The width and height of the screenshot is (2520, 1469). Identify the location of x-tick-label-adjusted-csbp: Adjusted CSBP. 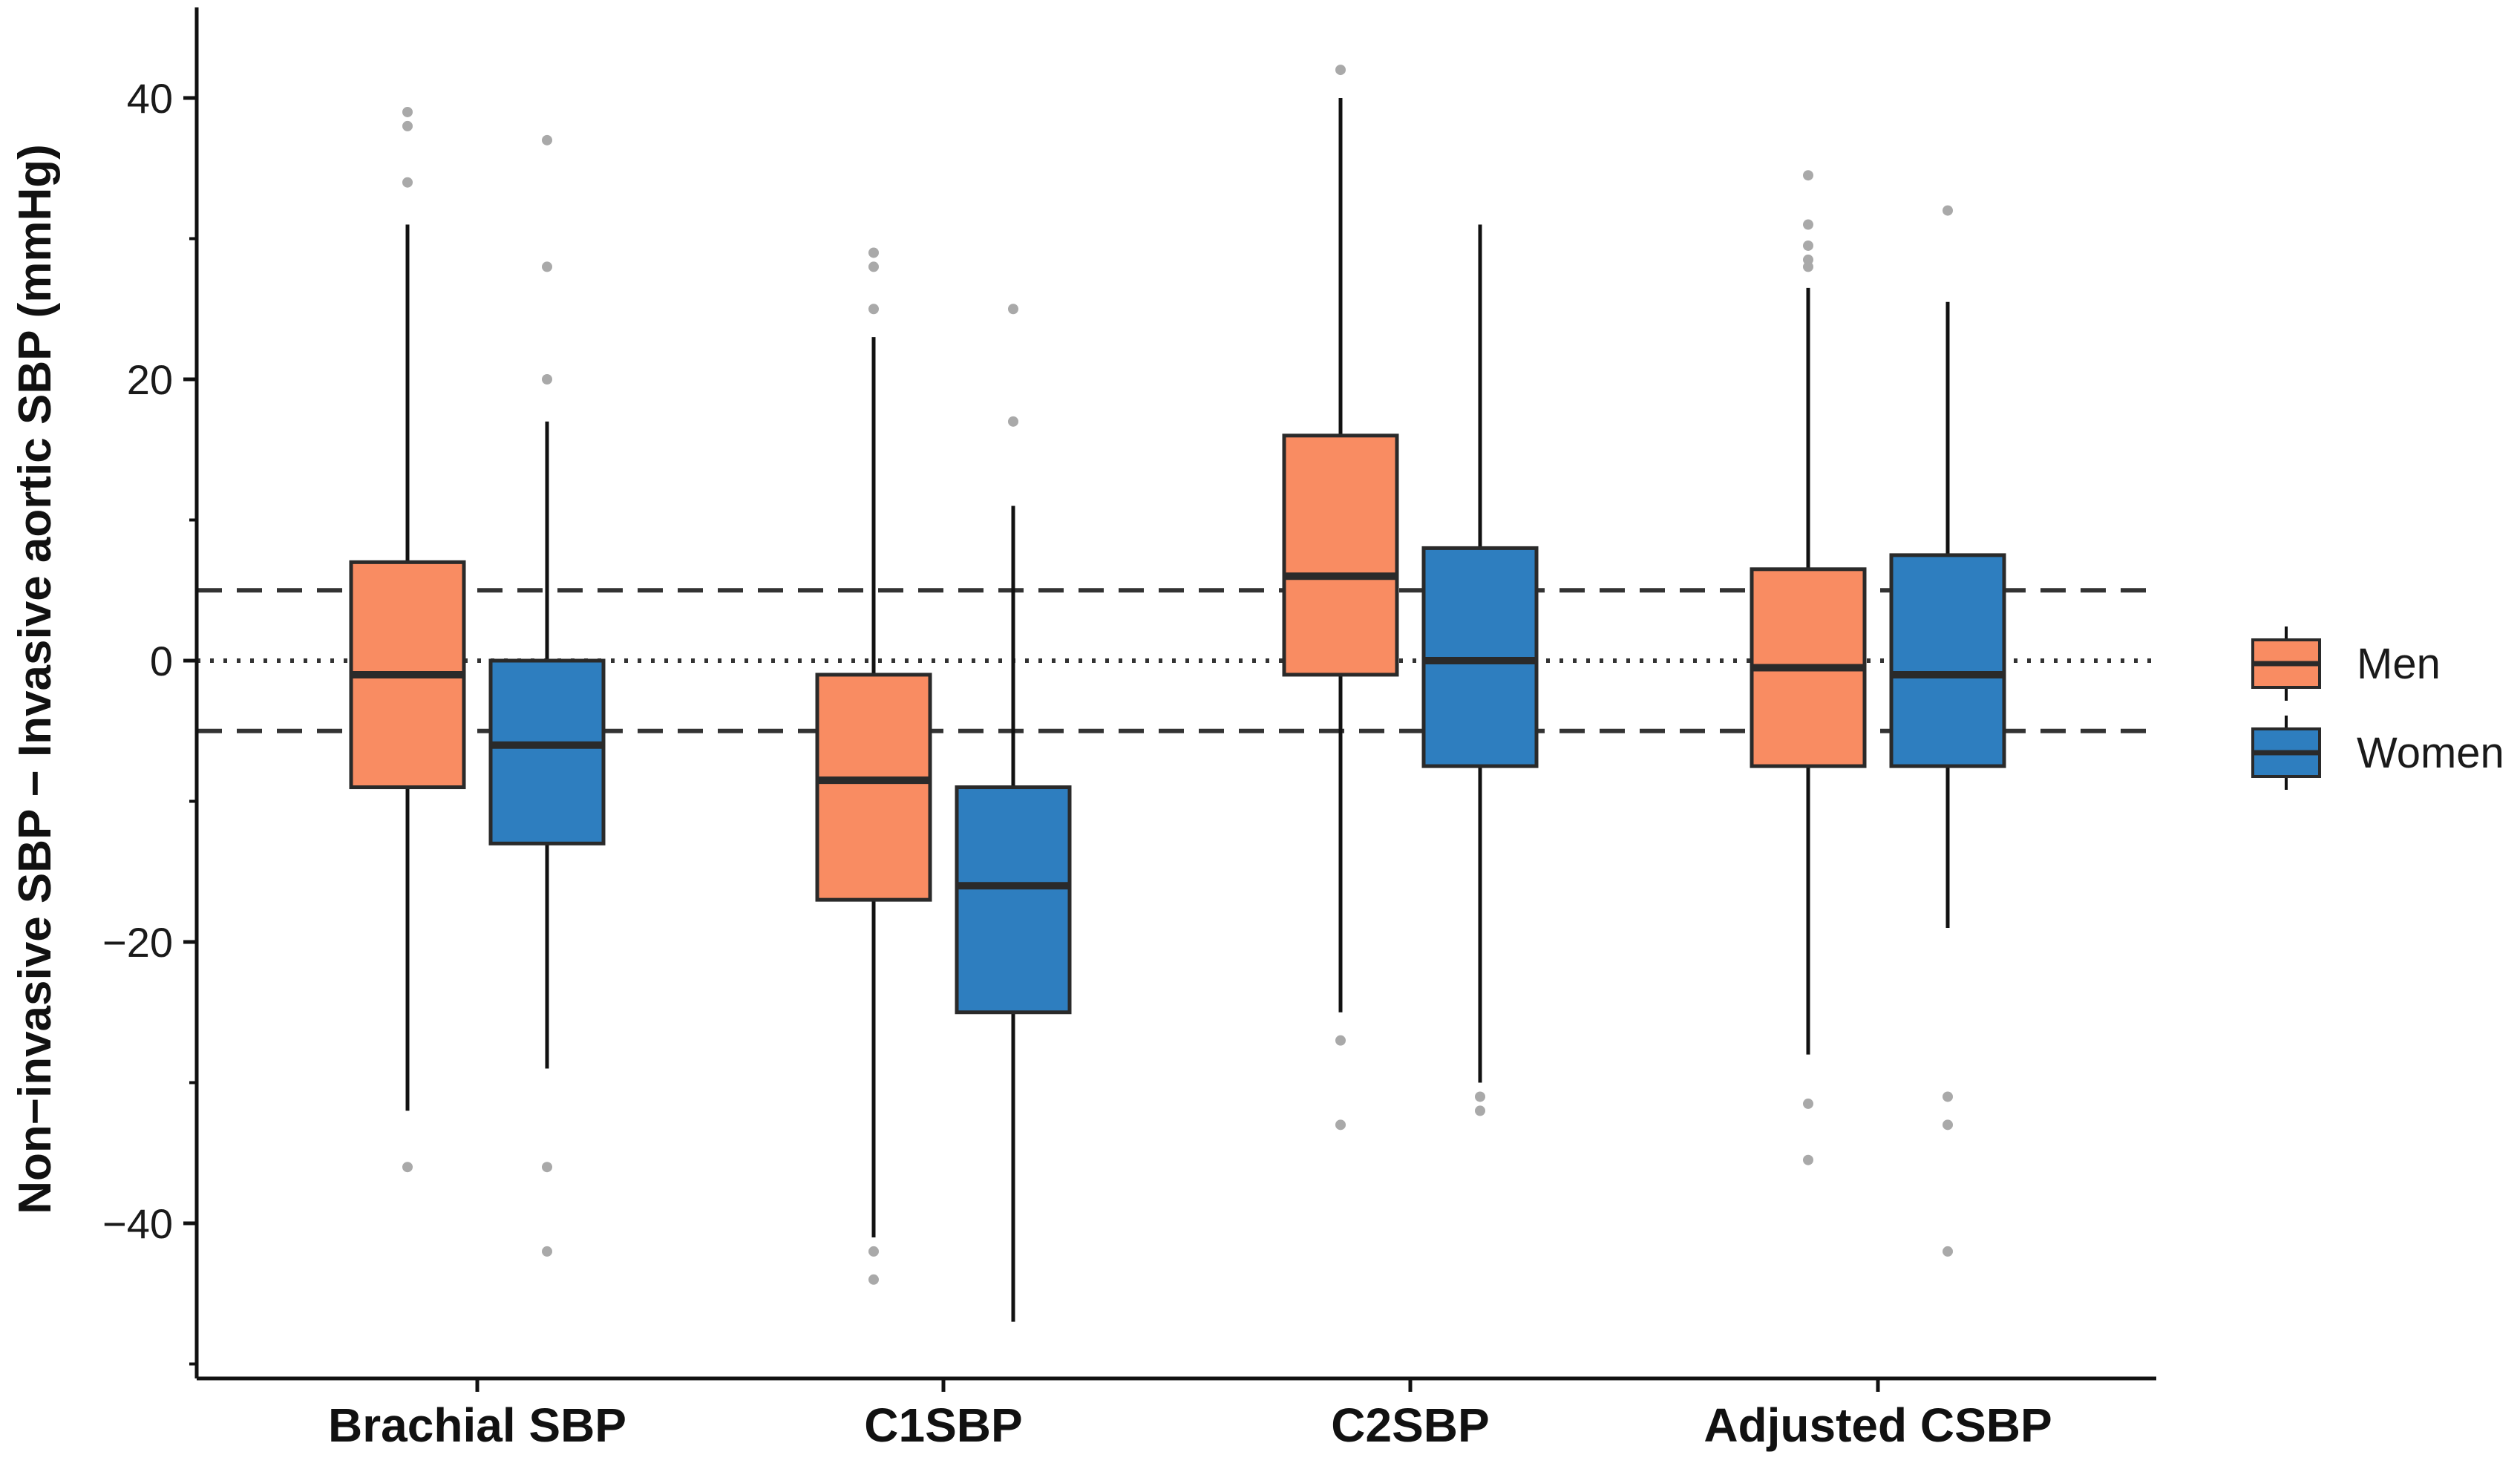
(1878, 1425).